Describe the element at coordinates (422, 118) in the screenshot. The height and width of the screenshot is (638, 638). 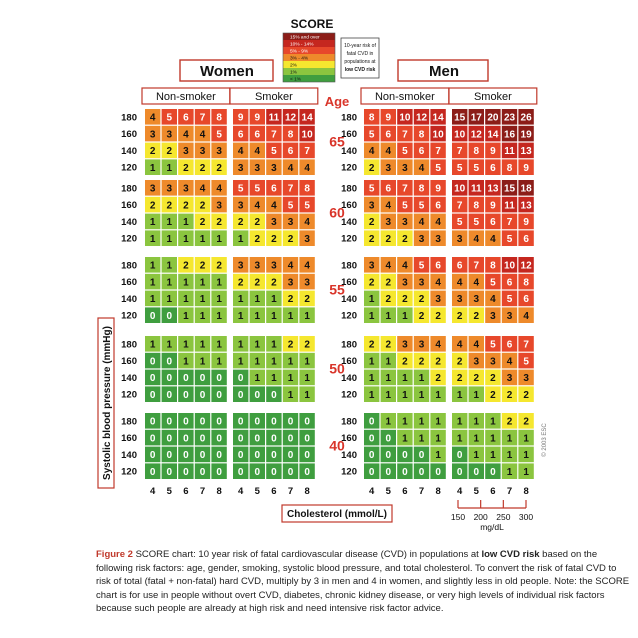
I see `risk-value: 12` at that location.